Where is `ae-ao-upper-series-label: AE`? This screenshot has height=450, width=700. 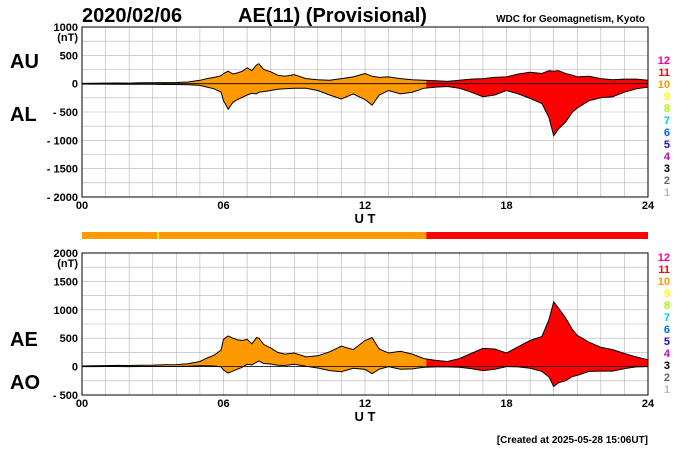
ae-ao-upper-series-label: AE is located at coordinates (24, 340).